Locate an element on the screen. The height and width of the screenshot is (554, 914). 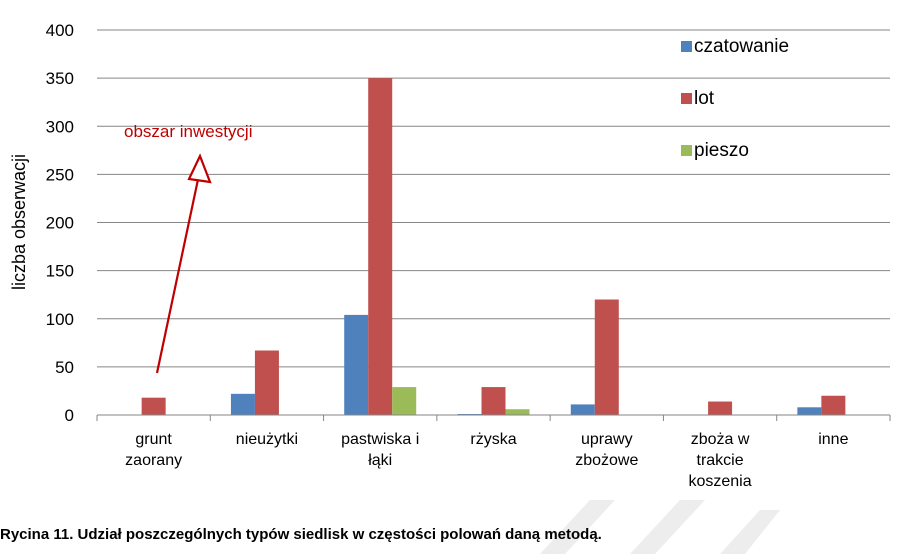
x-axis-tick-marks is located at coordinates (493, 418).